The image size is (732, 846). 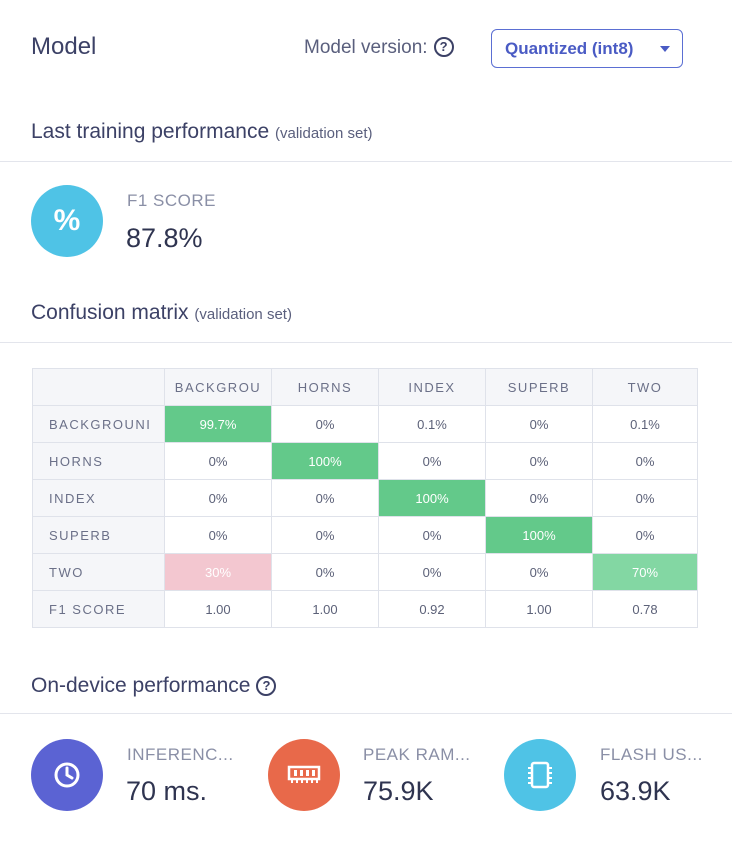 What do you see at coordinates (172, 200) in the screenshot?
I see `f1-score-label: F1 SCORE` at bounding box center [172, 200].